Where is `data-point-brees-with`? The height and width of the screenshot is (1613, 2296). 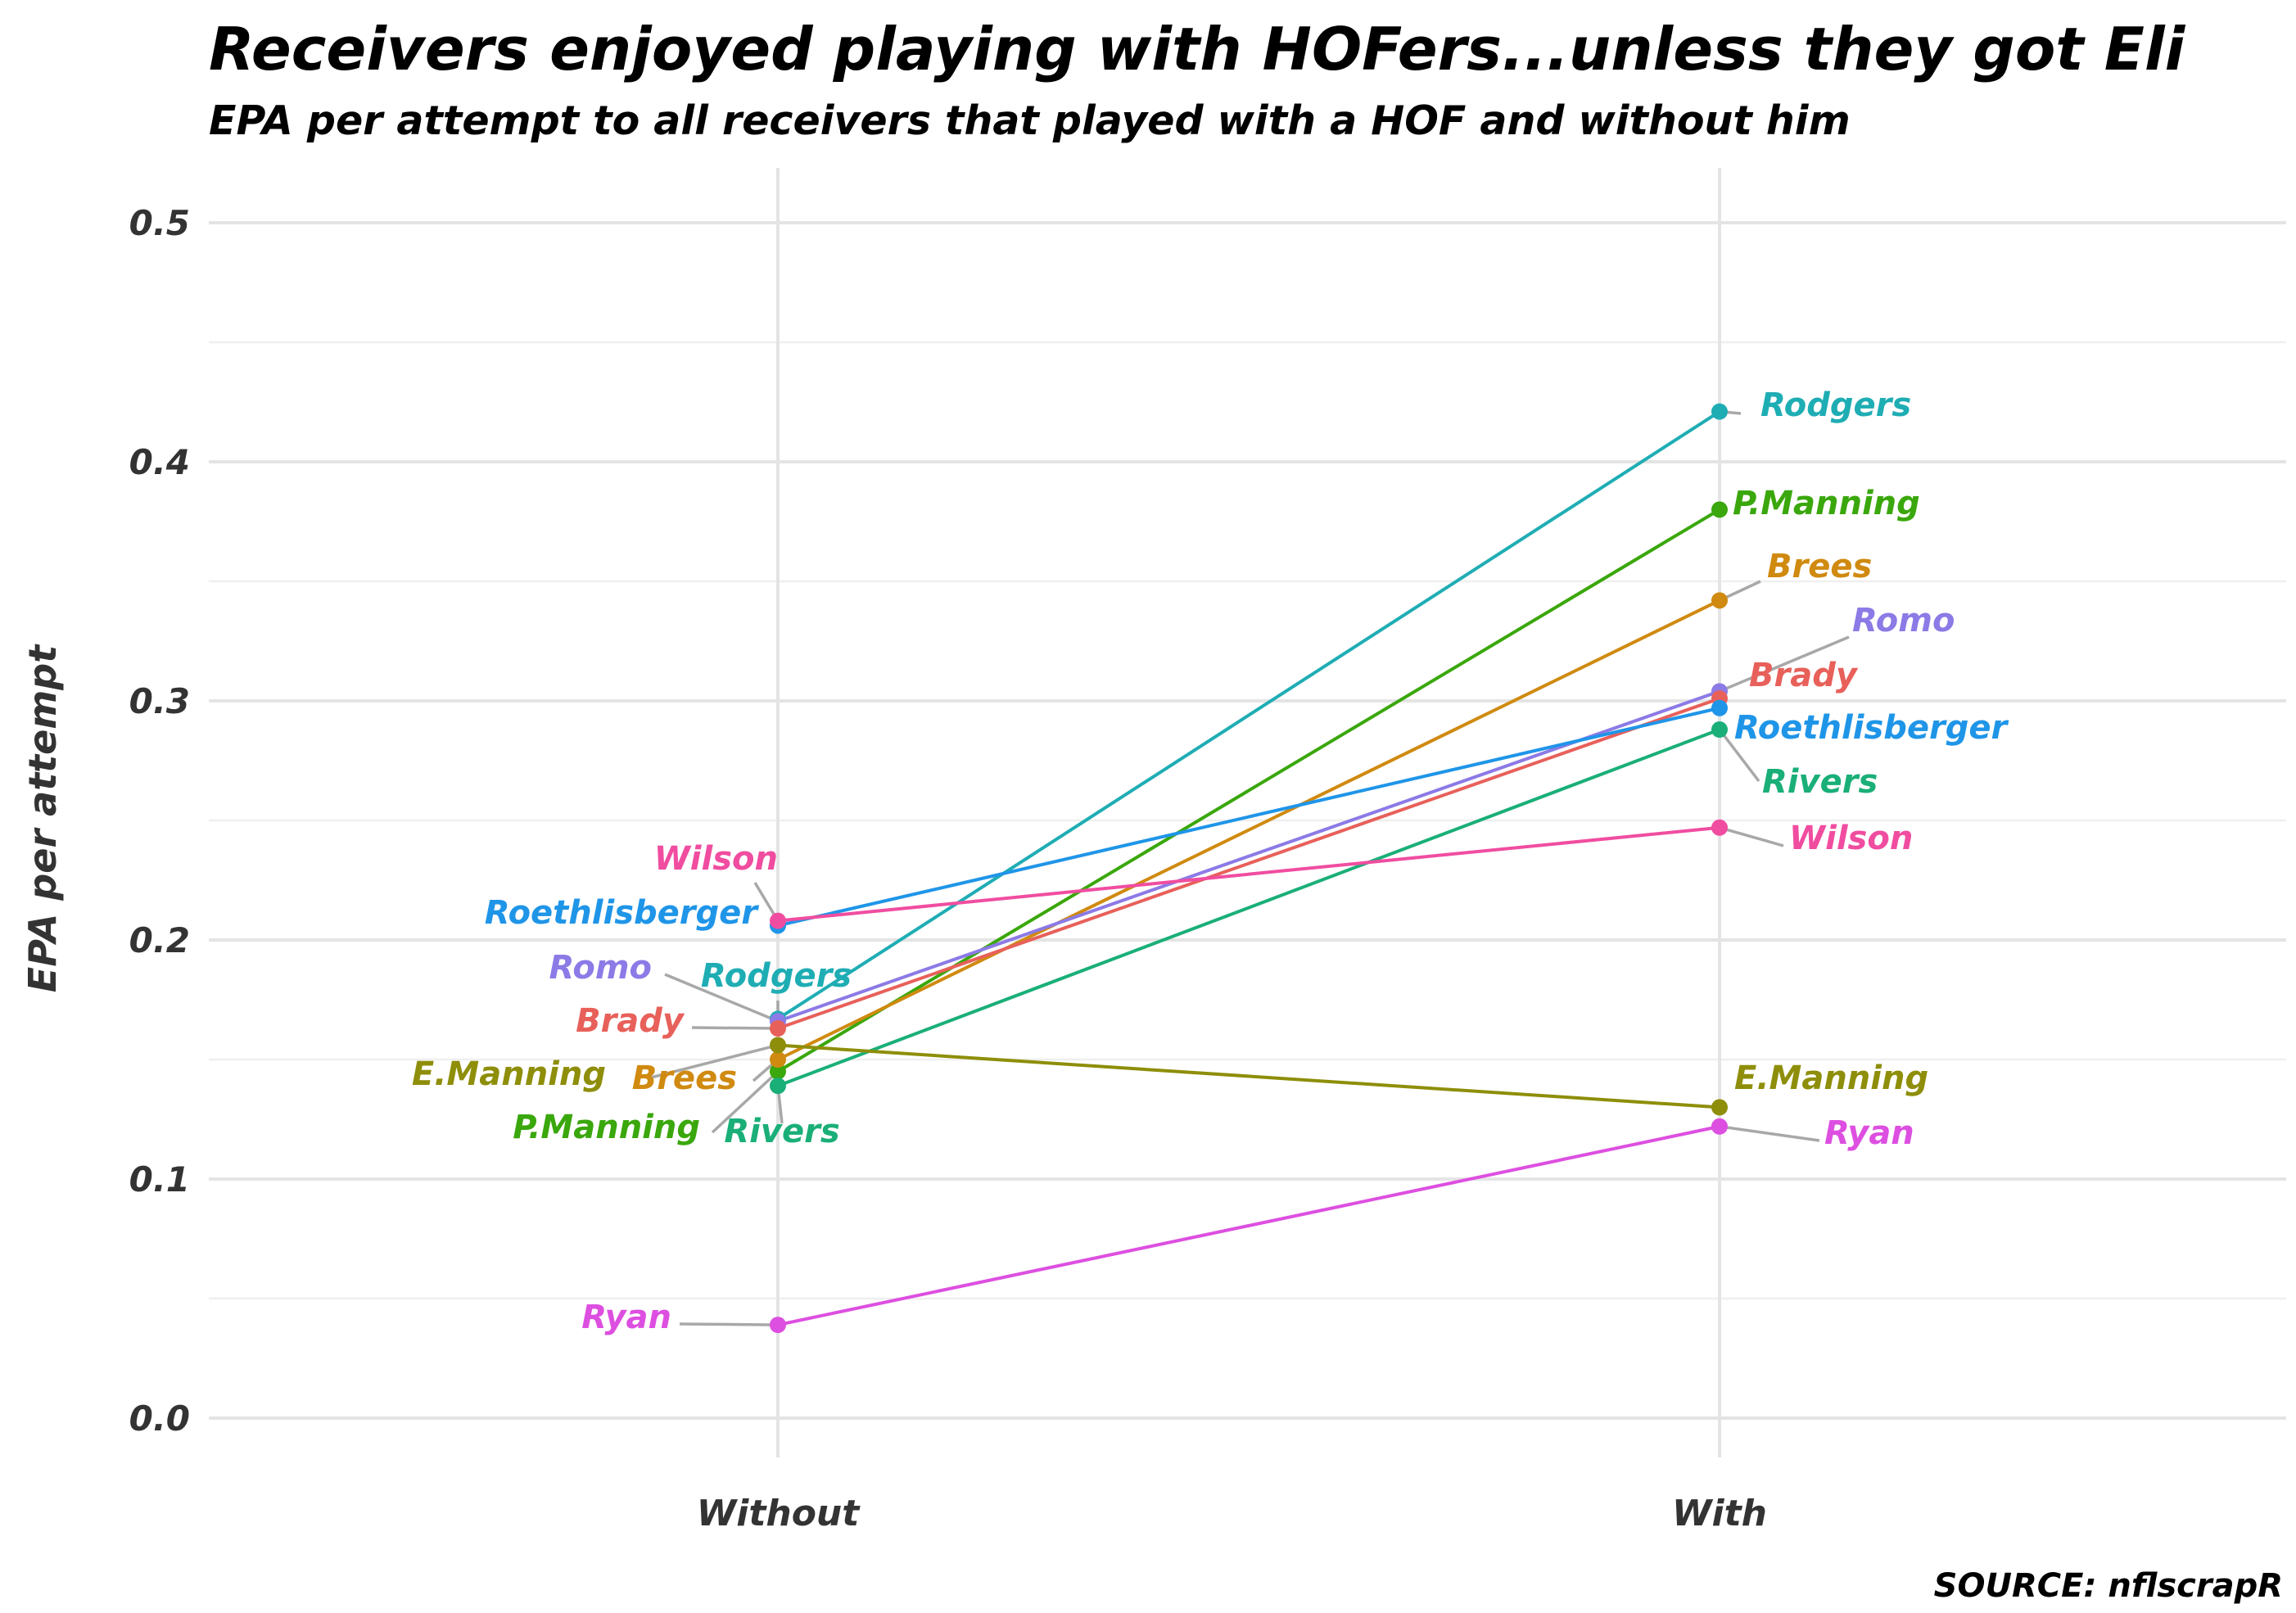
data-point-brees-with is located at coordinates (1720, 600).